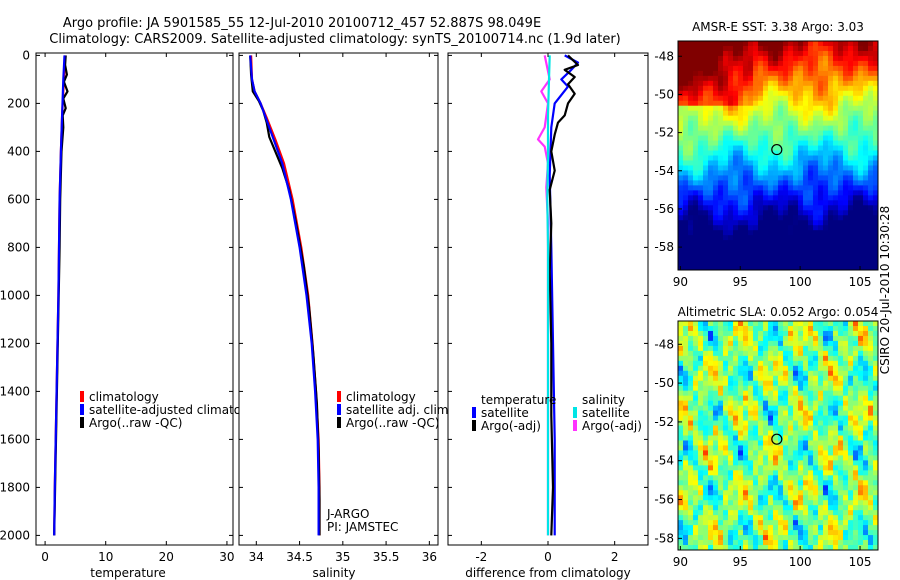 This screenshot has height=580, width=900. I want to click on altimetric_sla-ytick-label: -50, so click(664, 383).